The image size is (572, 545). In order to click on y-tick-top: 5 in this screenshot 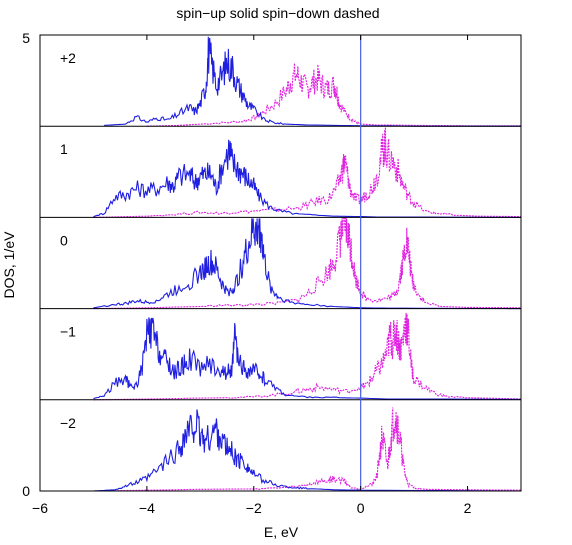, I will do `click(26, 38)`.